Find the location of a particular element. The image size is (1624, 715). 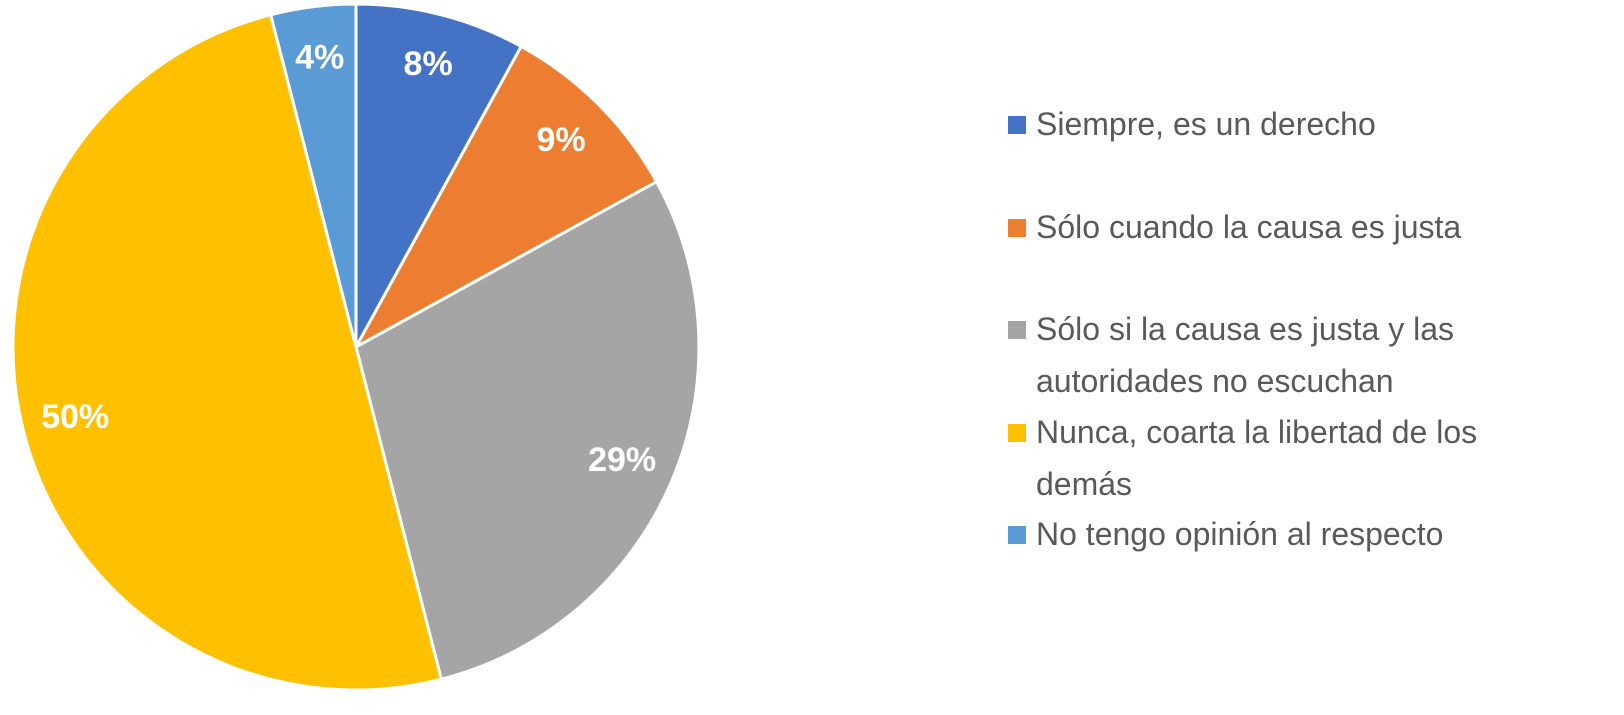

legend-label: Nunca, coarta la libertad de los demás is located at coordinates (1257, 458).